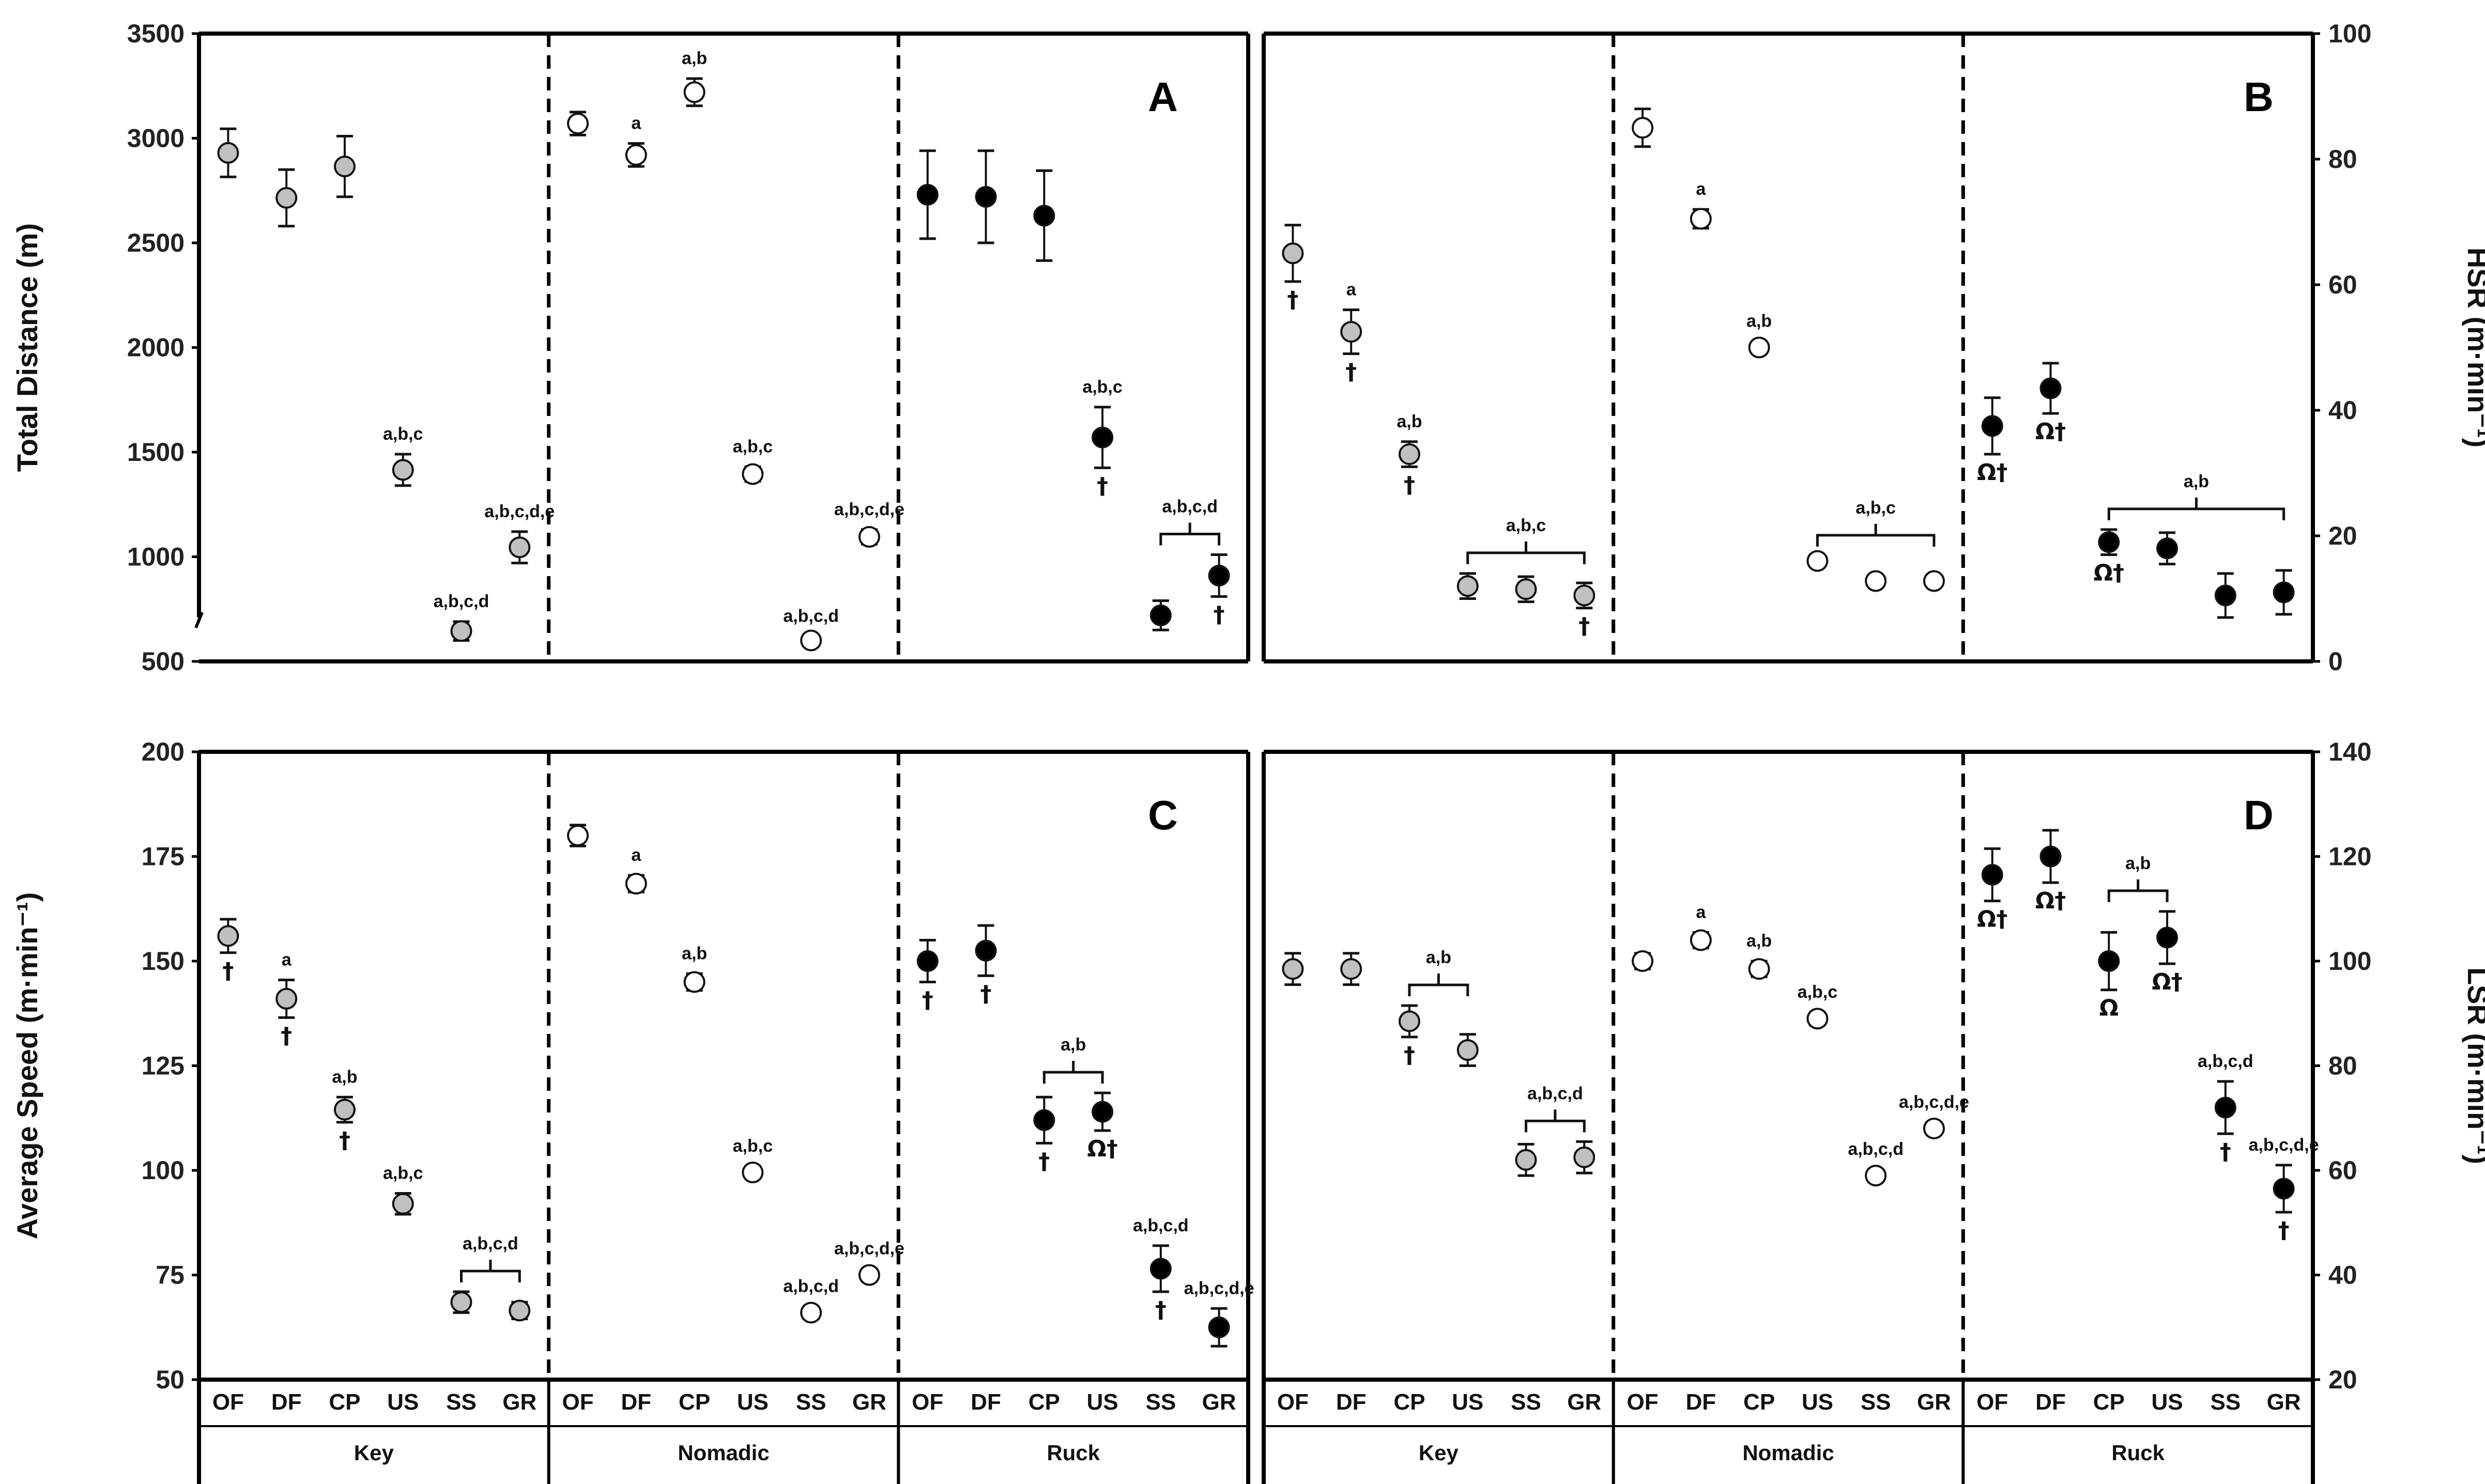  I want to click on y-axis-label: Average Speed (m·min⁻¹), so click(27, 1066).